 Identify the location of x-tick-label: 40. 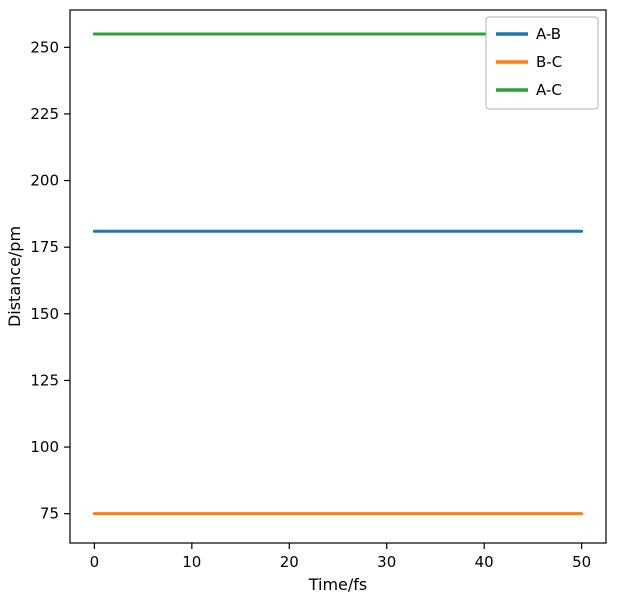
(484, 562).